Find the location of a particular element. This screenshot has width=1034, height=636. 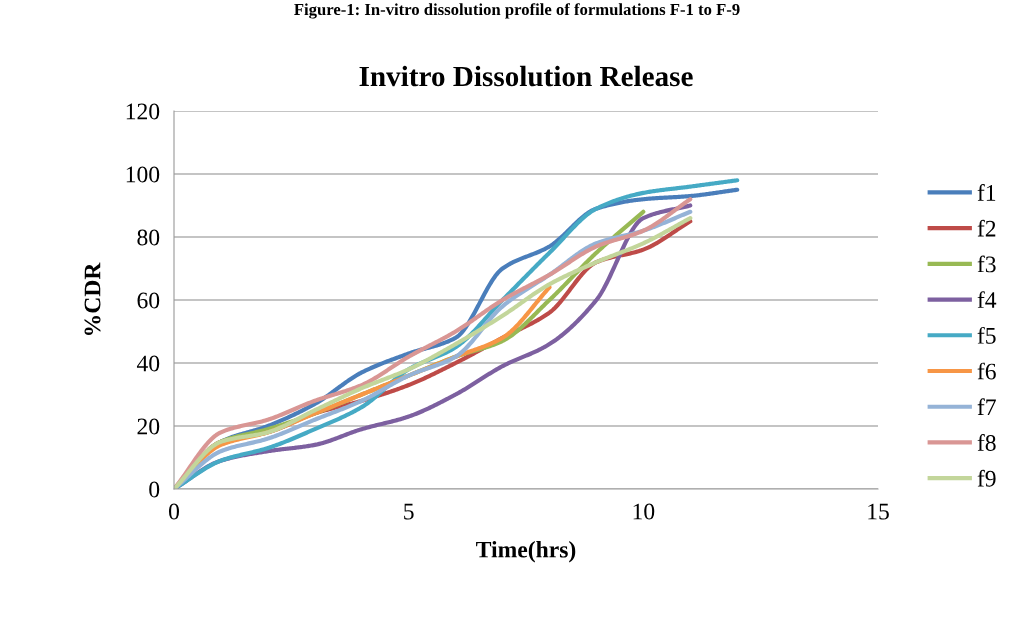

legend-label: f1 is located at coordinates (986, 192).